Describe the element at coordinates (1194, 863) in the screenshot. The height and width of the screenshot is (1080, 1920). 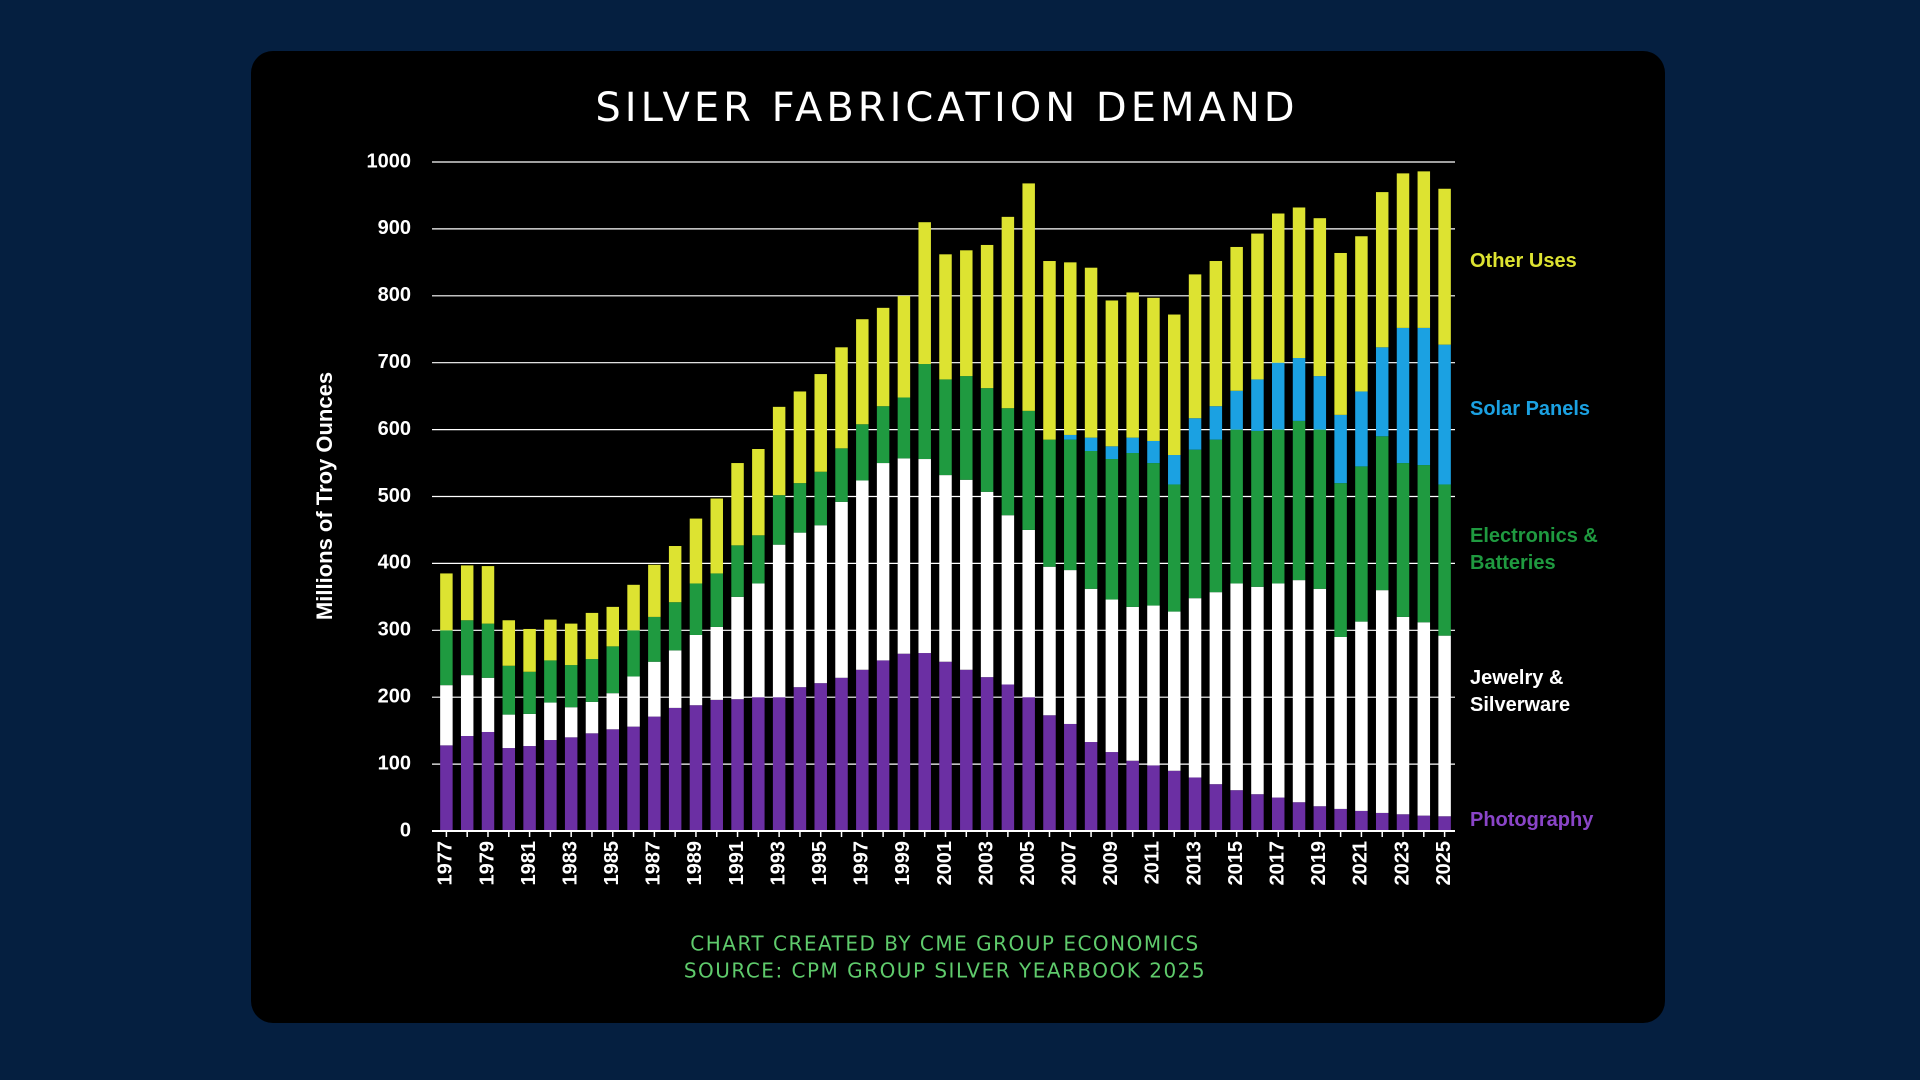
I see `x-tick-label: 2013` at that location.